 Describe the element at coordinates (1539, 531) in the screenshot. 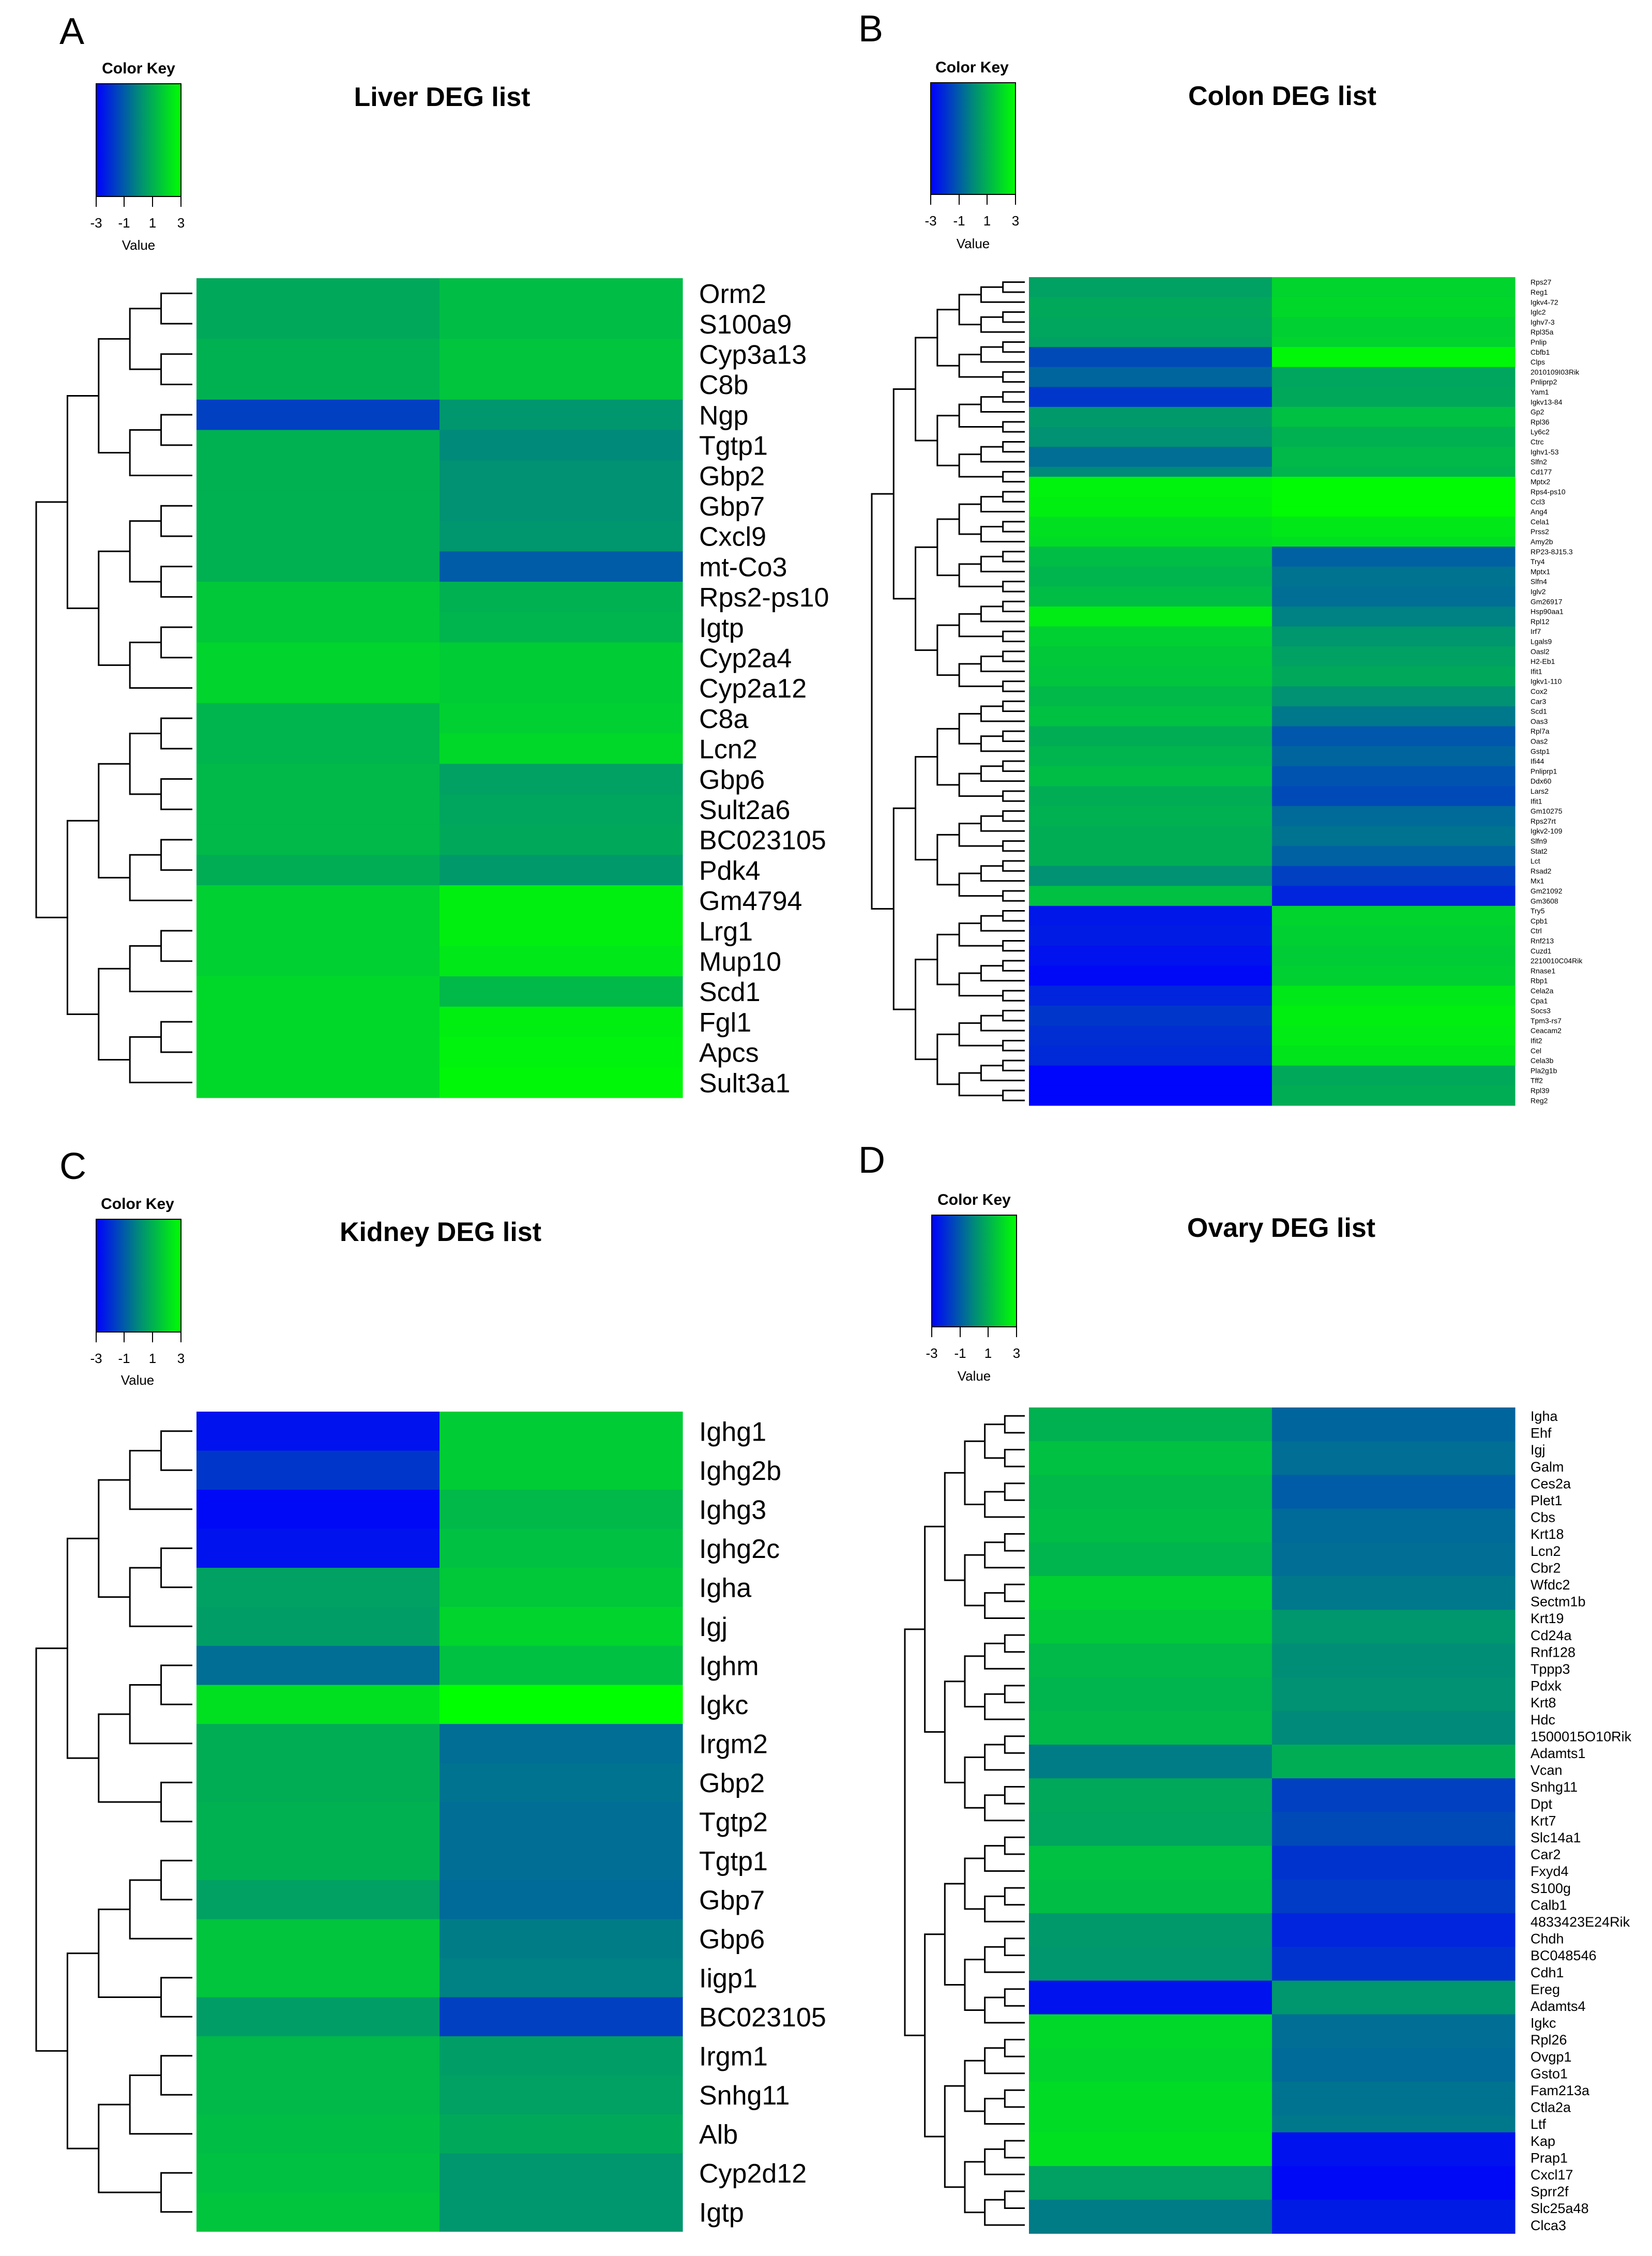

I see `panel-b-row-label: Prss2` at that location.